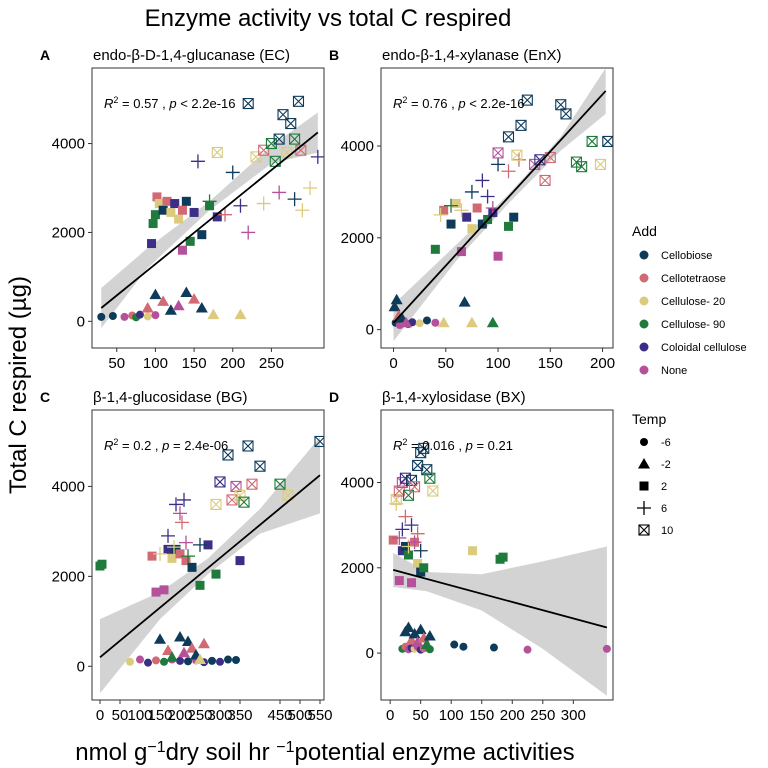 The width and height of the screenshot is (768, 768). I want to click on x-axis-title-mid: dry soil hr, so click(221, 752).